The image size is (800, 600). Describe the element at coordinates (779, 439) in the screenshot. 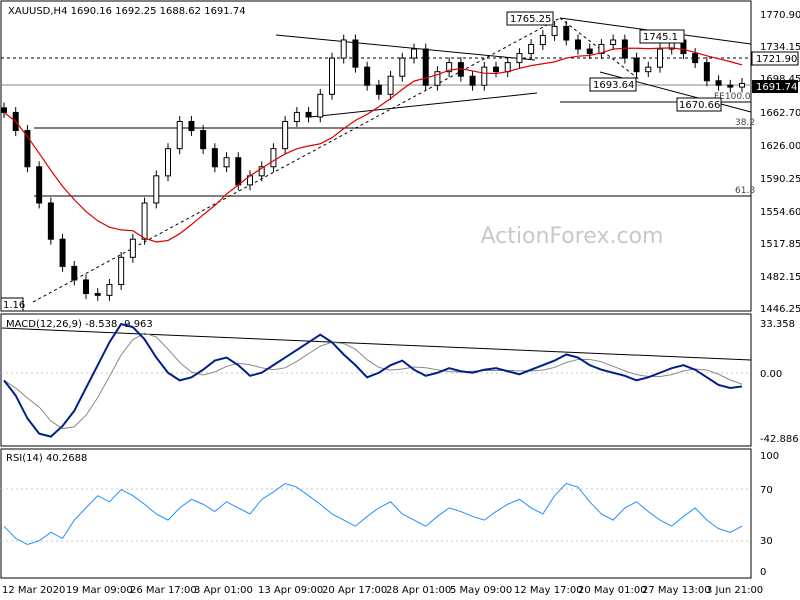

I see `macd-tick: -42.886` at that location.